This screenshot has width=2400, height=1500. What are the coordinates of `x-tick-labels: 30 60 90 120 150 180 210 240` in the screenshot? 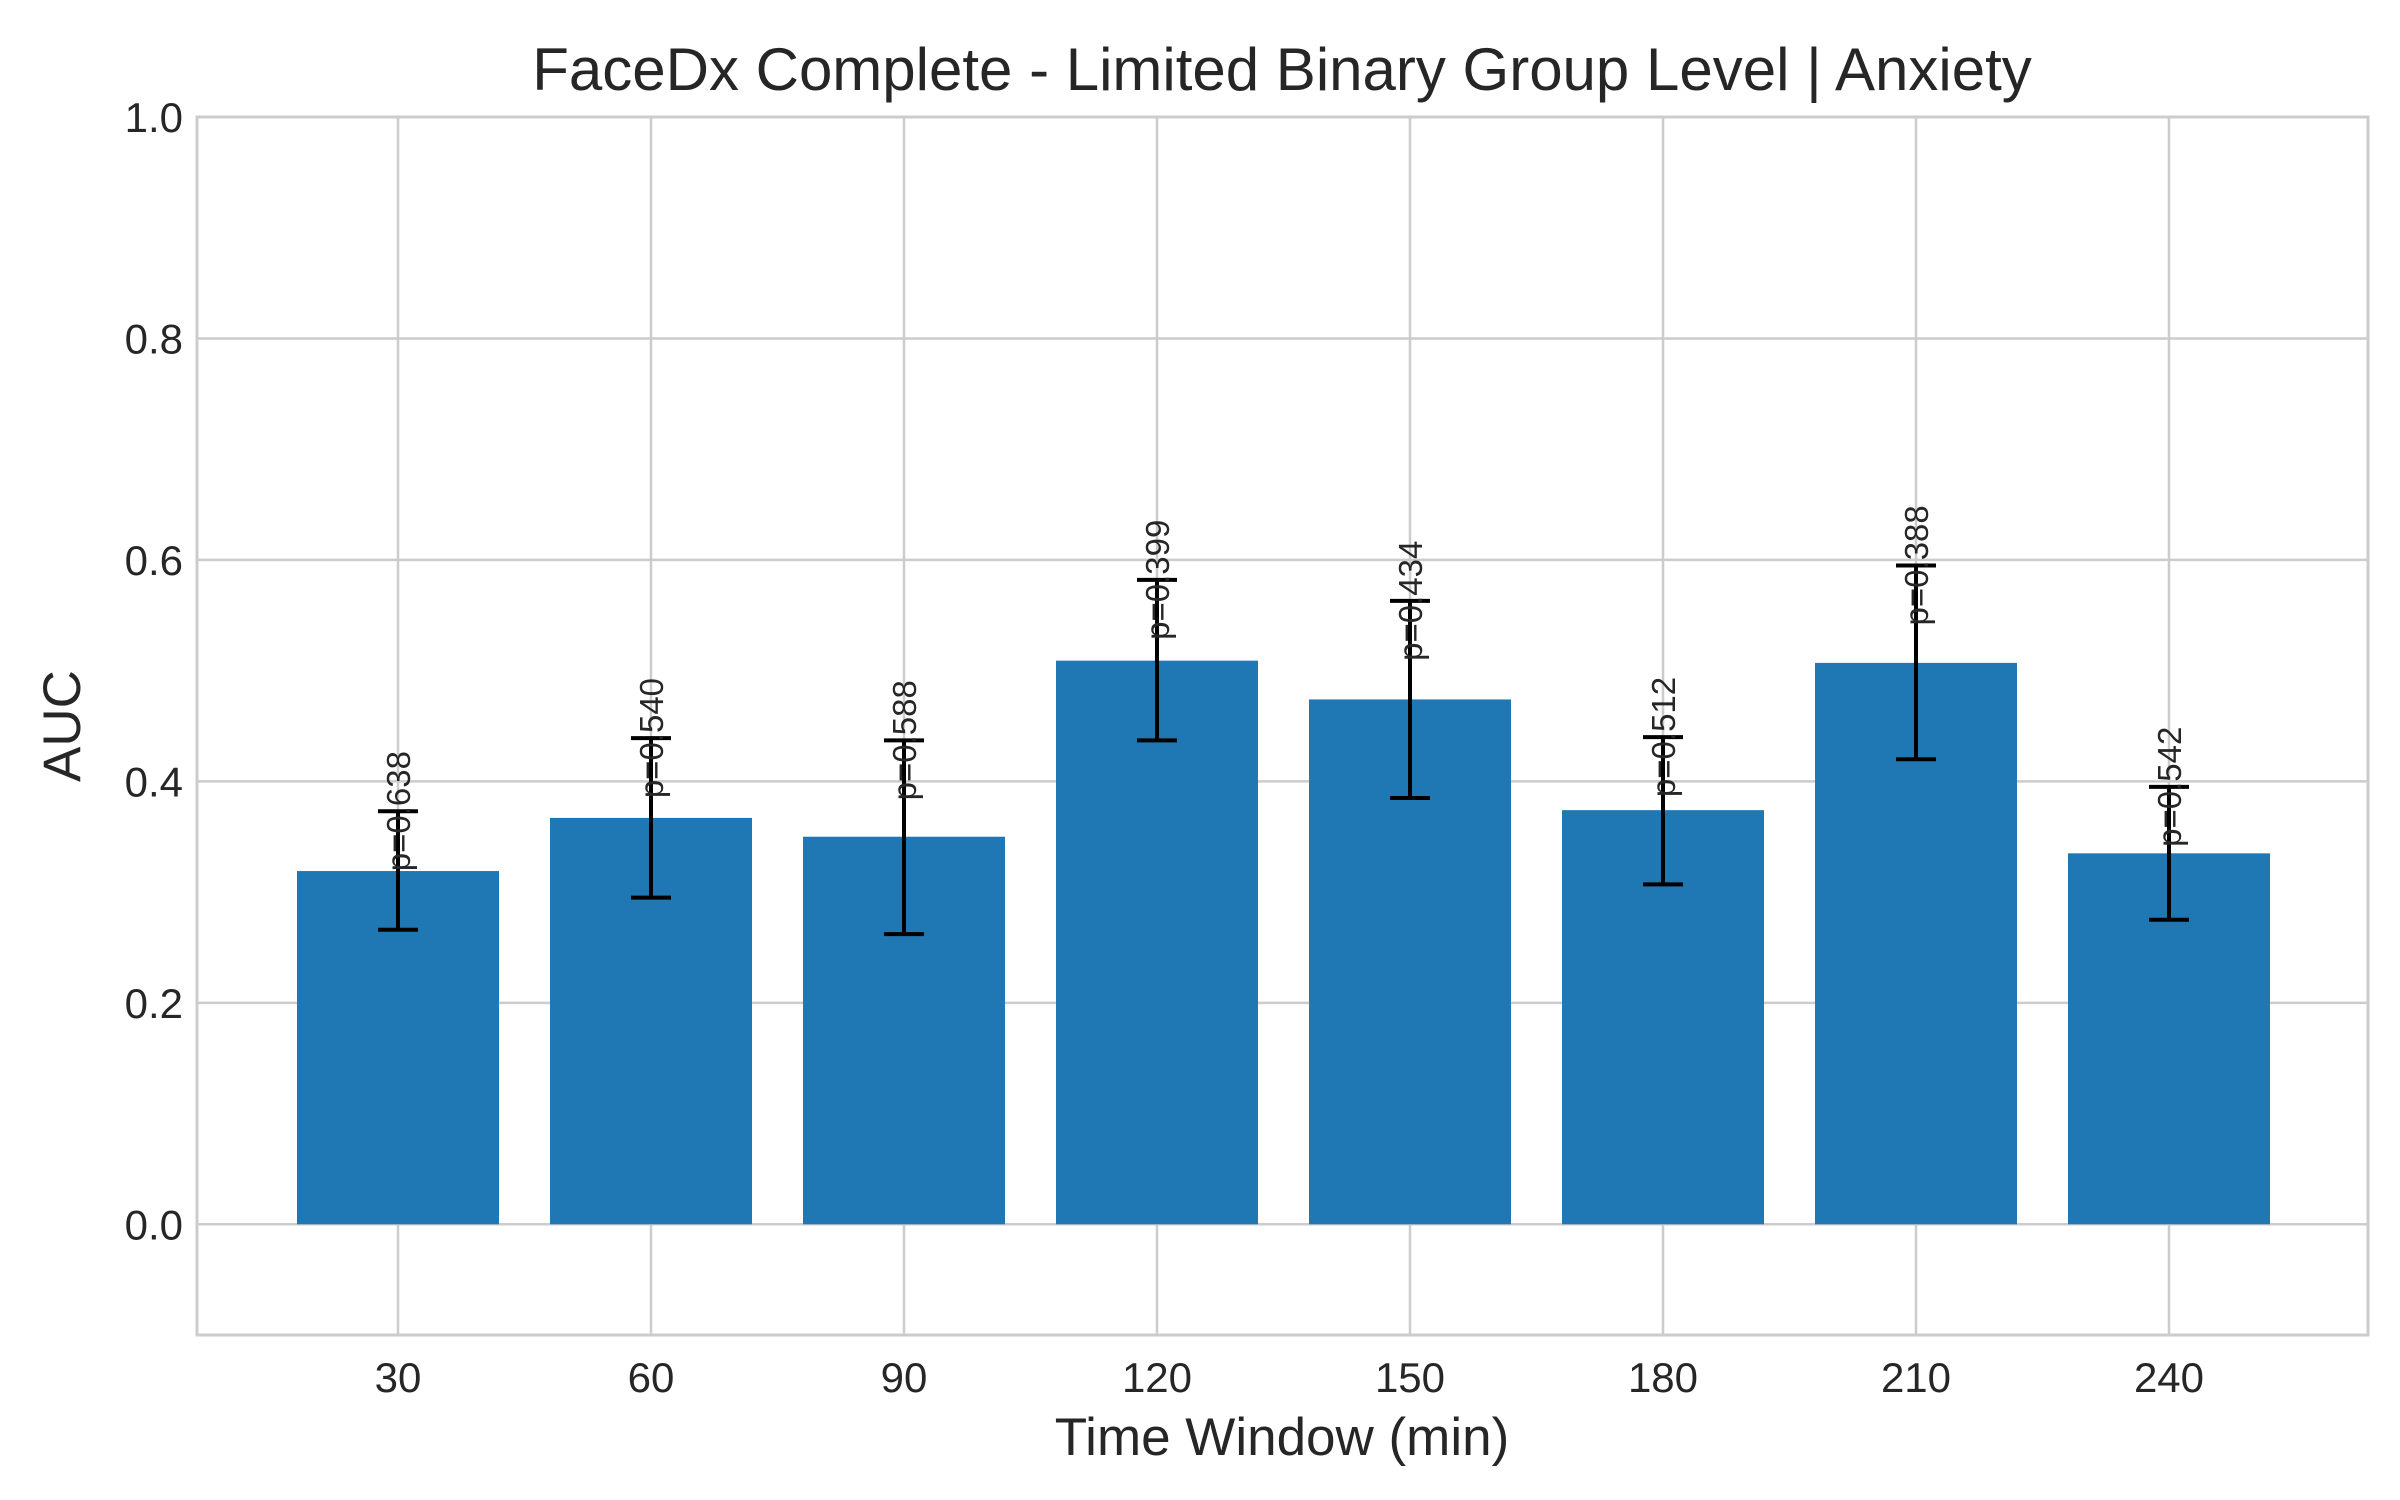 It's located at (1289, 1377).